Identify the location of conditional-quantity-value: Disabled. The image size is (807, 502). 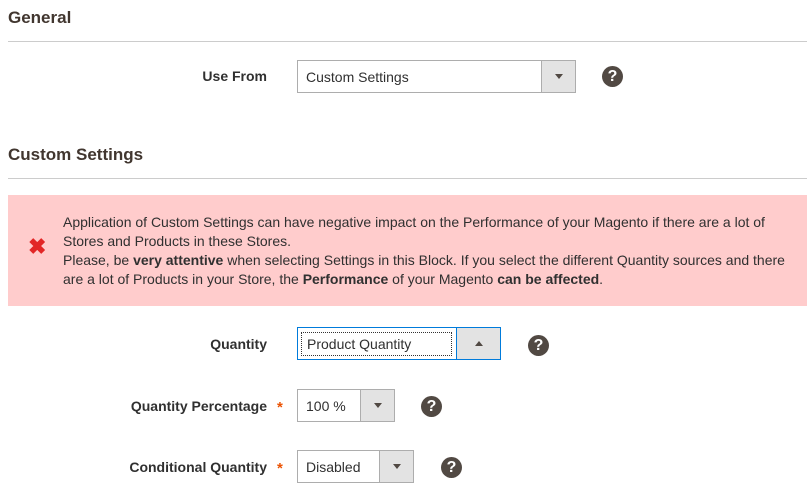
(333, 466).